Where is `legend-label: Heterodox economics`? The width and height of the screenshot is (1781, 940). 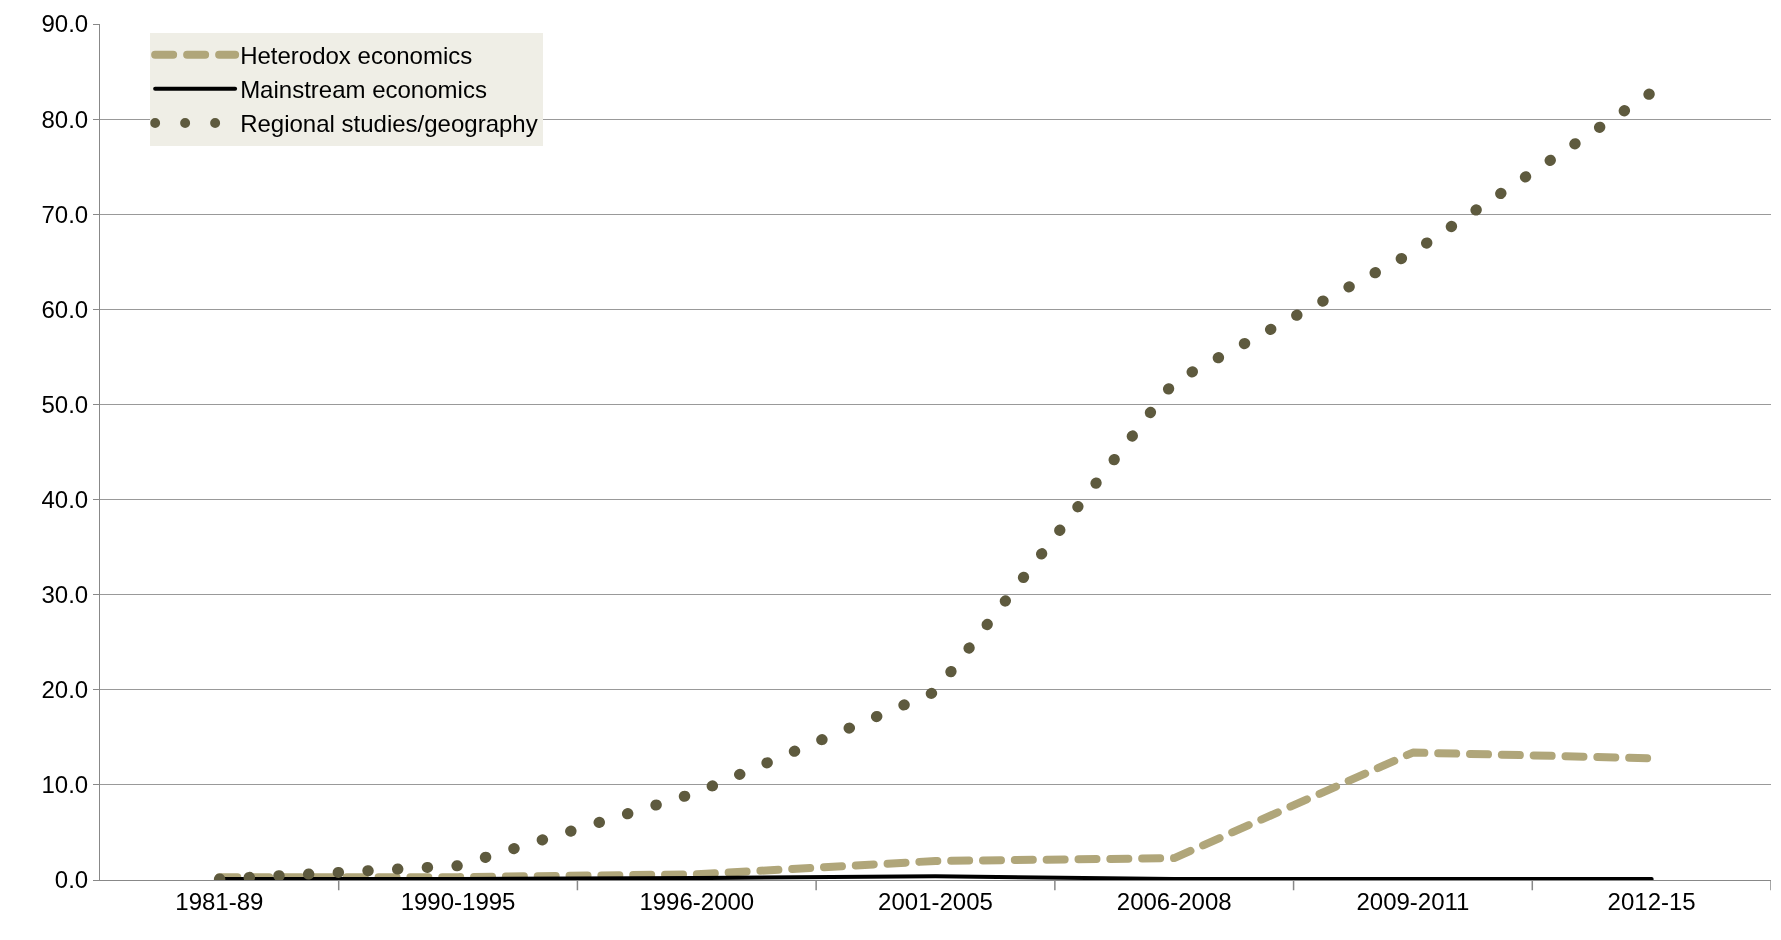 legend-label: Heterodox economics is located at coordinates (356, 56).